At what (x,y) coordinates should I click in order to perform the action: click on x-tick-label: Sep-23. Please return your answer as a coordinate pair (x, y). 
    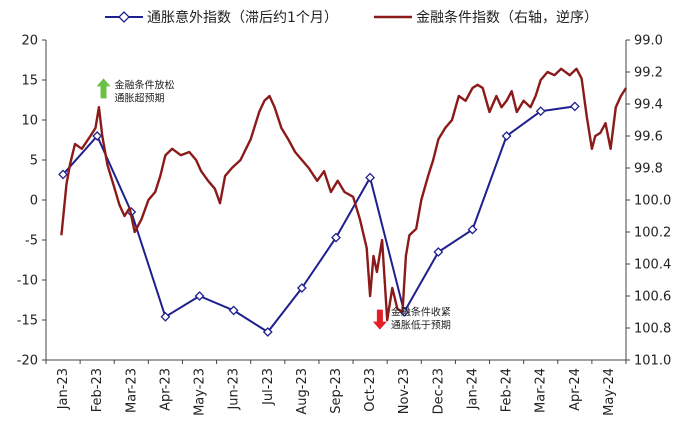
    Looking at the image, I should click on (336, 391).